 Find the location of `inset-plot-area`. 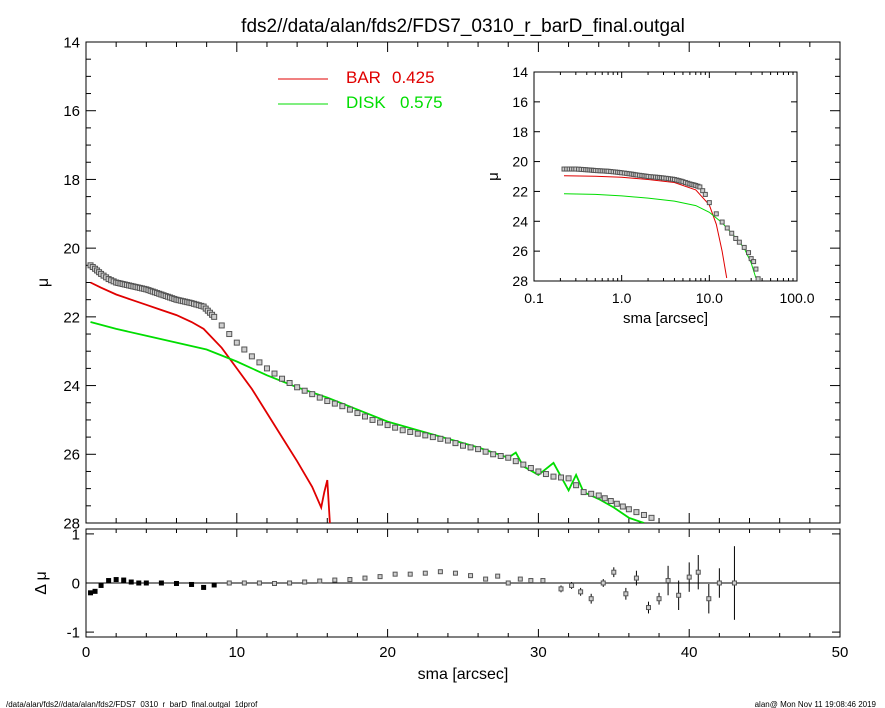

inset-plot-area is located at coordinates (661, 223).